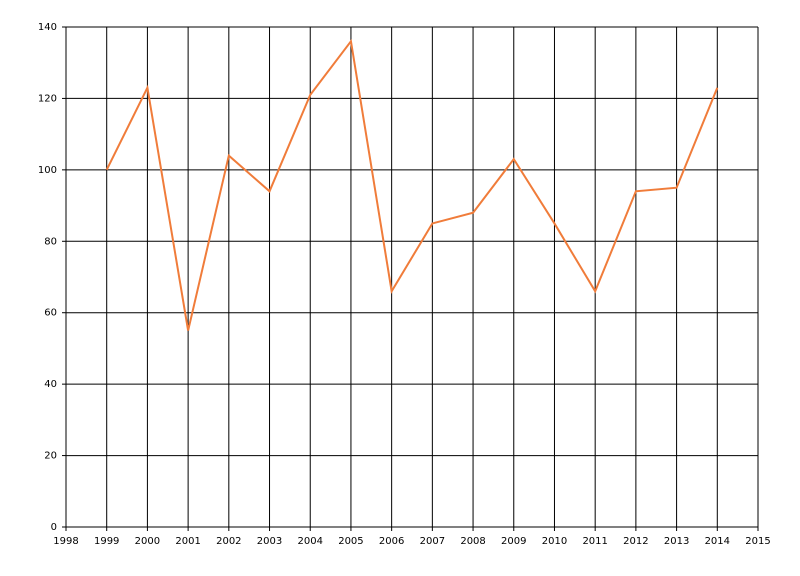 This screenshot has width=800, height=576. I want to click on x-tick-label: 2002, so click(228, 541).